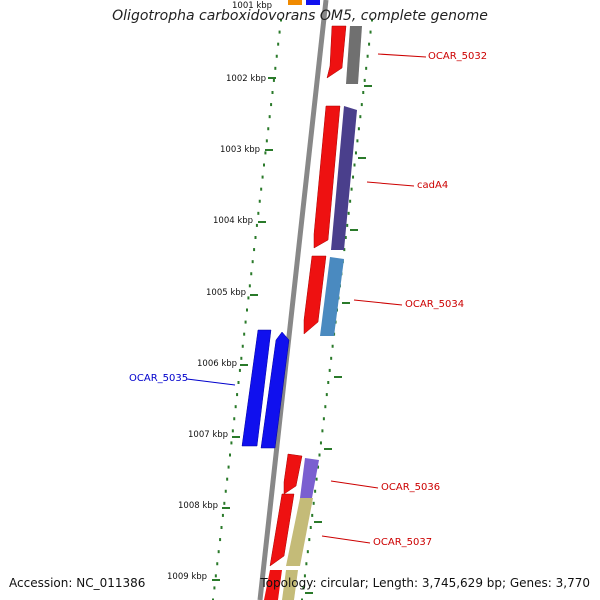  I want to click on kbp-label: 1001 kbp, so click(252, 6).